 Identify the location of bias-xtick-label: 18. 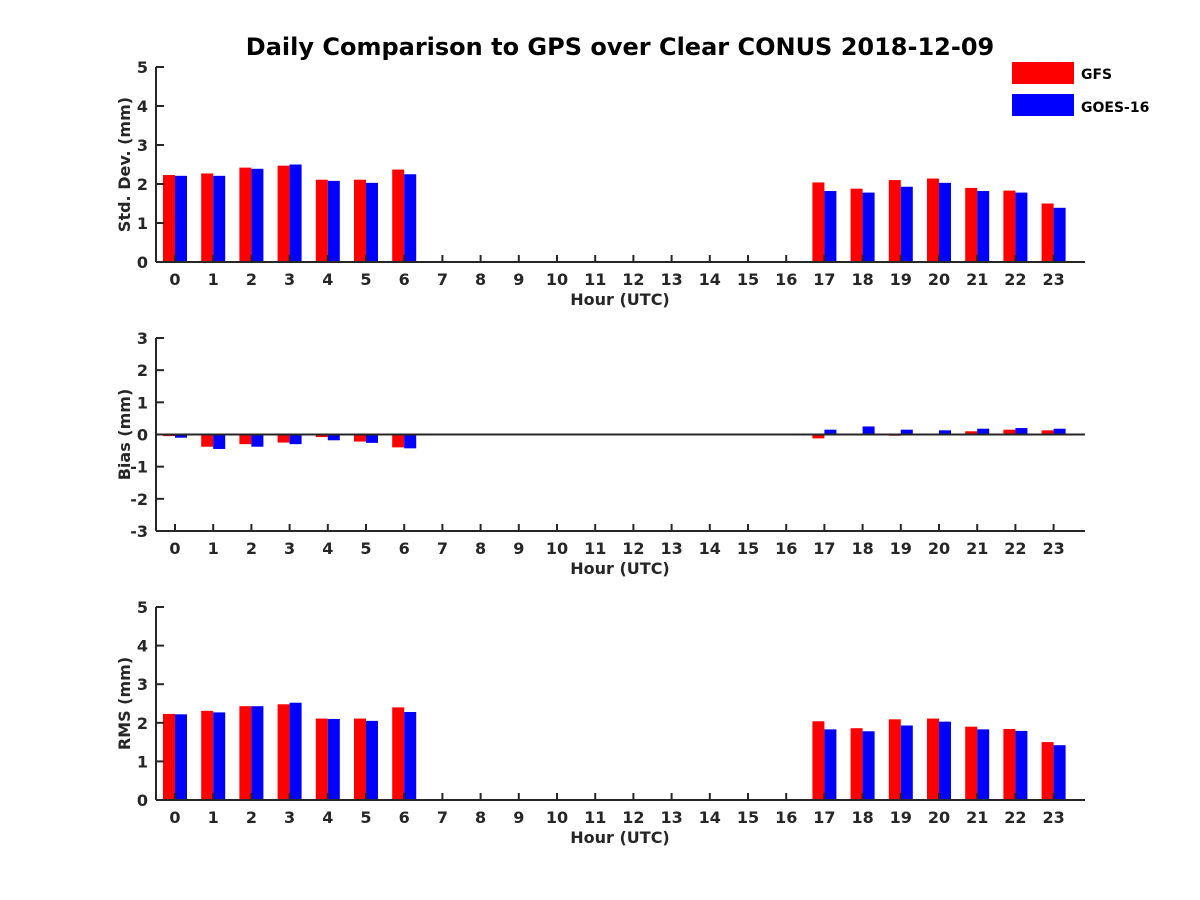
(862, 548).